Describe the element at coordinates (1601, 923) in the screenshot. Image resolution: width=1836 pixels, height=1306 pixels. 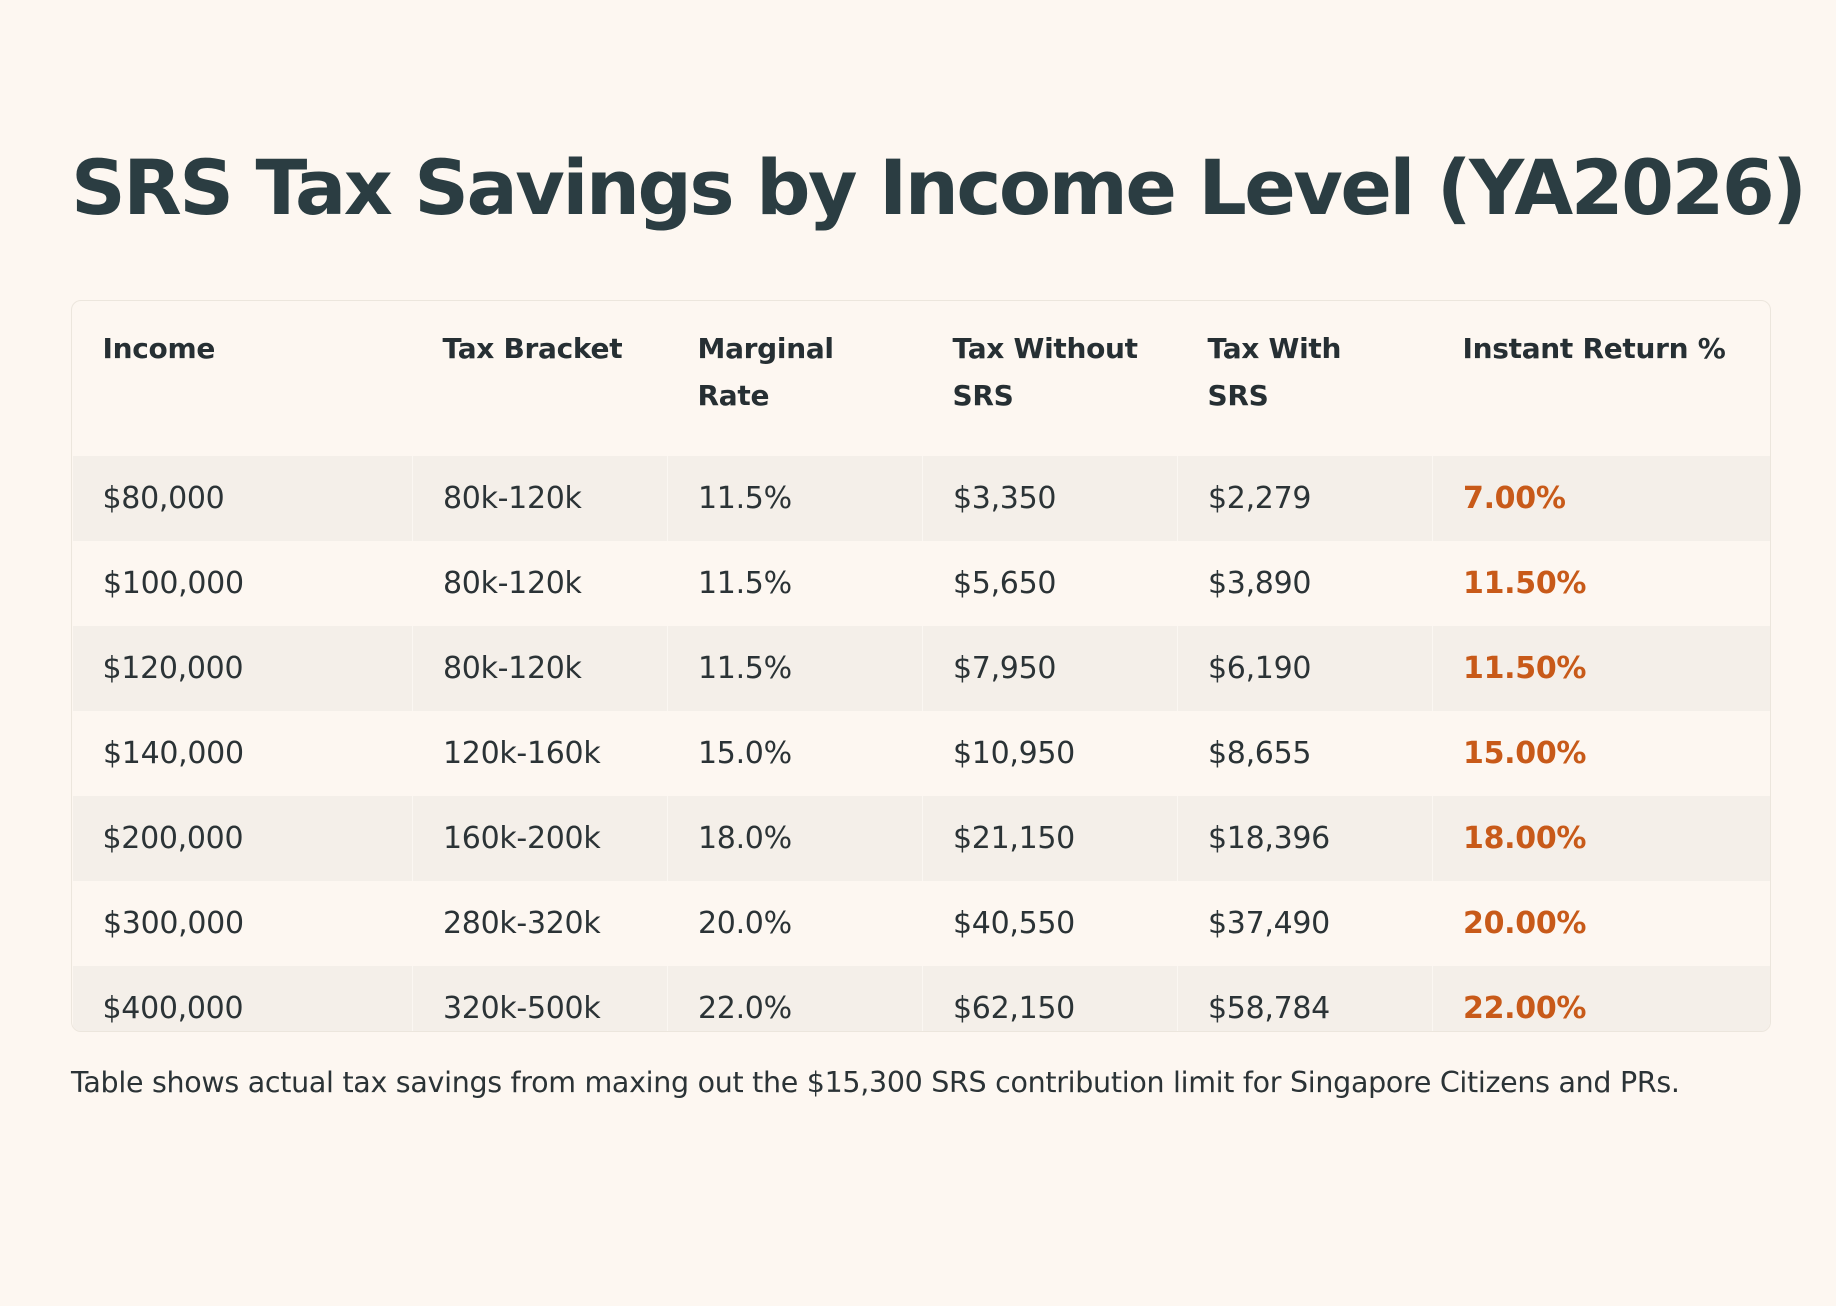
I see `instant-return-cell: 20.00%` at that location.